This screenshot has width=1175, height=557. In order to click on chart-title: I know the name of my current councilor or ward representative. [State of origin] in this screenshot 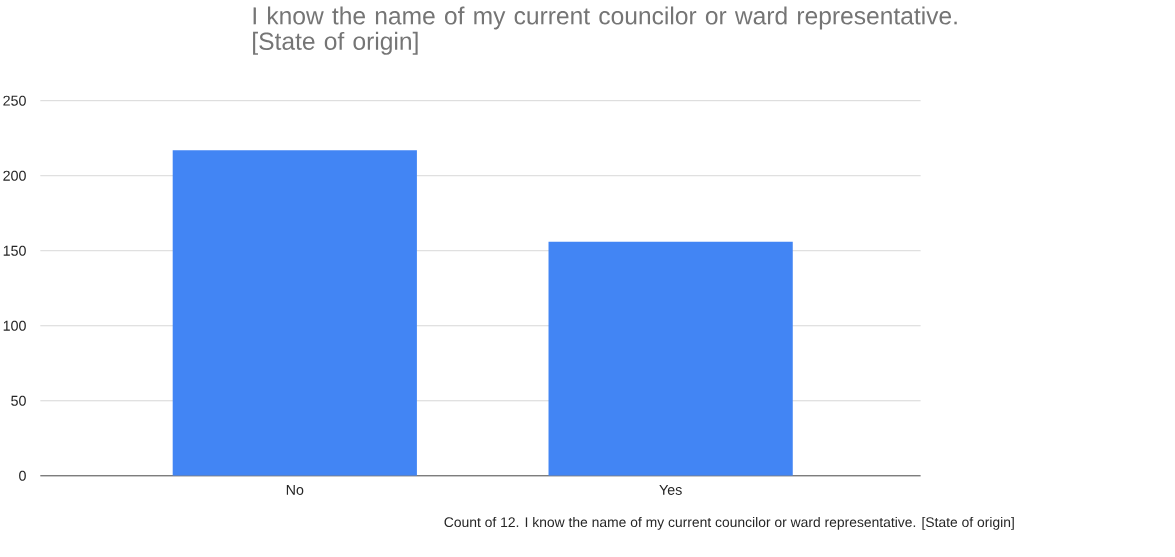, I will do `click(605, 30)`.